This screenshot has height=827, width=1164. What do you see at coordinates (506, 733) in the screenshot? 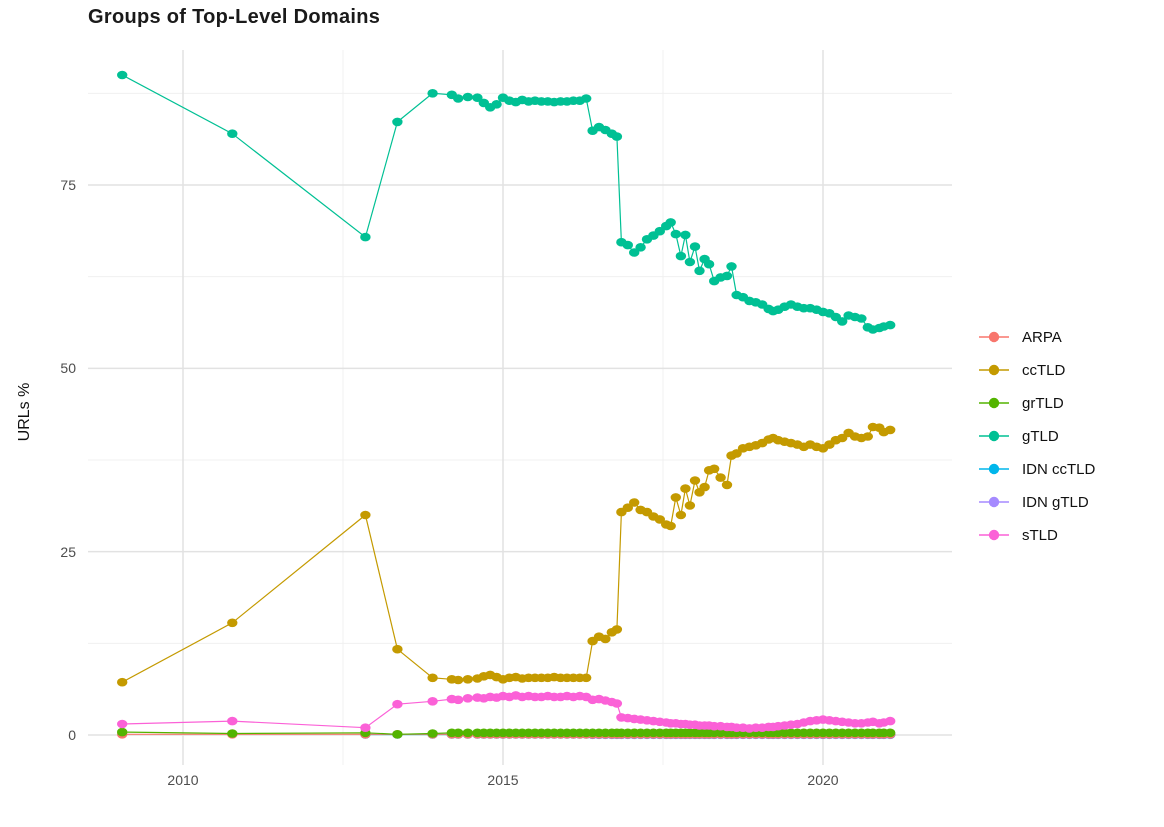
I see `series-grtld` at bounding box center [506, 733].